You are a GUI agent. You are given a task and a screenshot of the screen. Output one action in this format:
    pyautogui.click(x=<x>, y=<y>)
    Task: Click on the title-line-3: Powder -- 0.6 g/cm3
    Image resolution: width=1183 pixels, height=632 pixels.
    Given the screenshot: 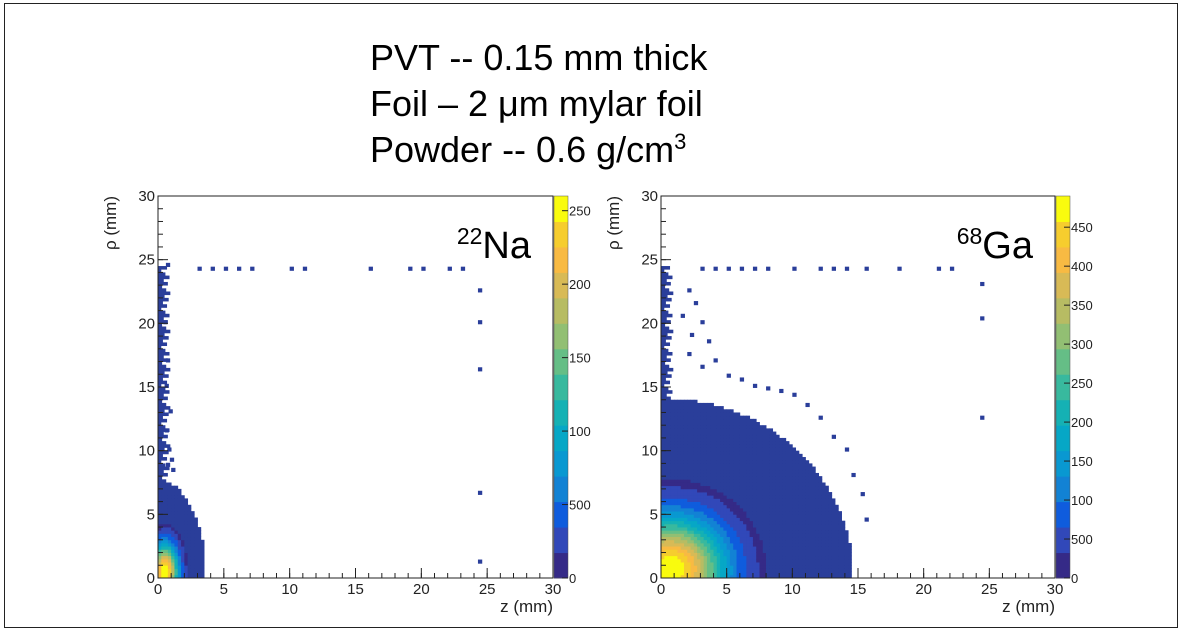 What is the action you would take?
    pyautogui.click(x=528, y=149)
    